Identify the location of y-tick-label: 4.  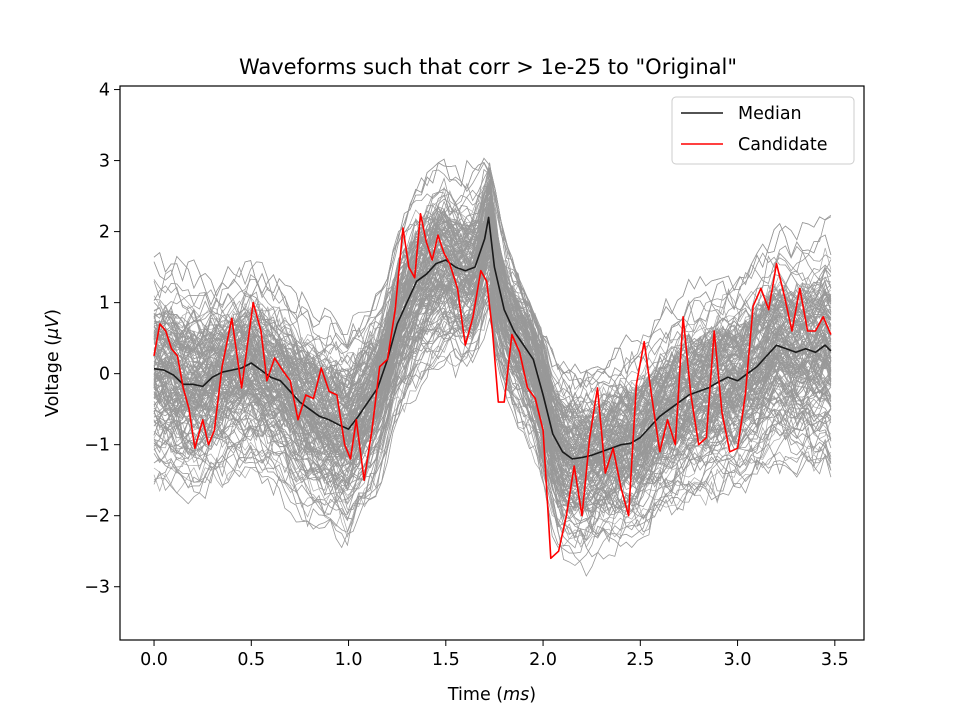
(104, 91).